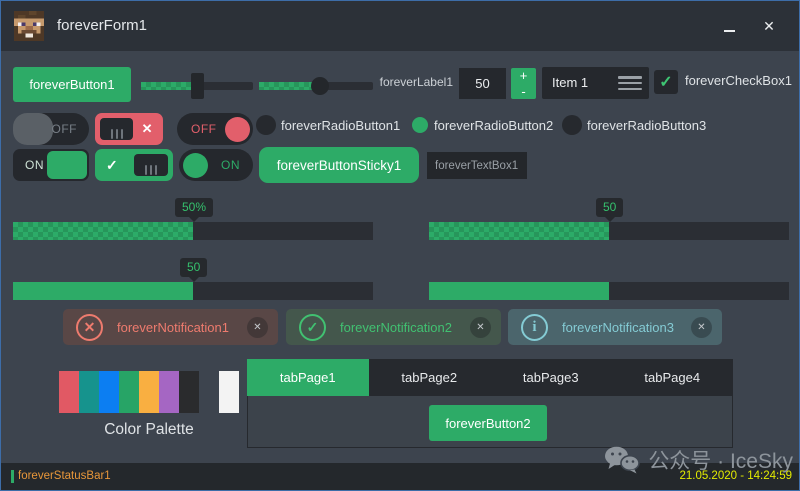 The height and width of the screenshot is (491, 800). Describe the element at coordinates (288, 86) in the screenshot. I see `trackbar2-fill` at that location.